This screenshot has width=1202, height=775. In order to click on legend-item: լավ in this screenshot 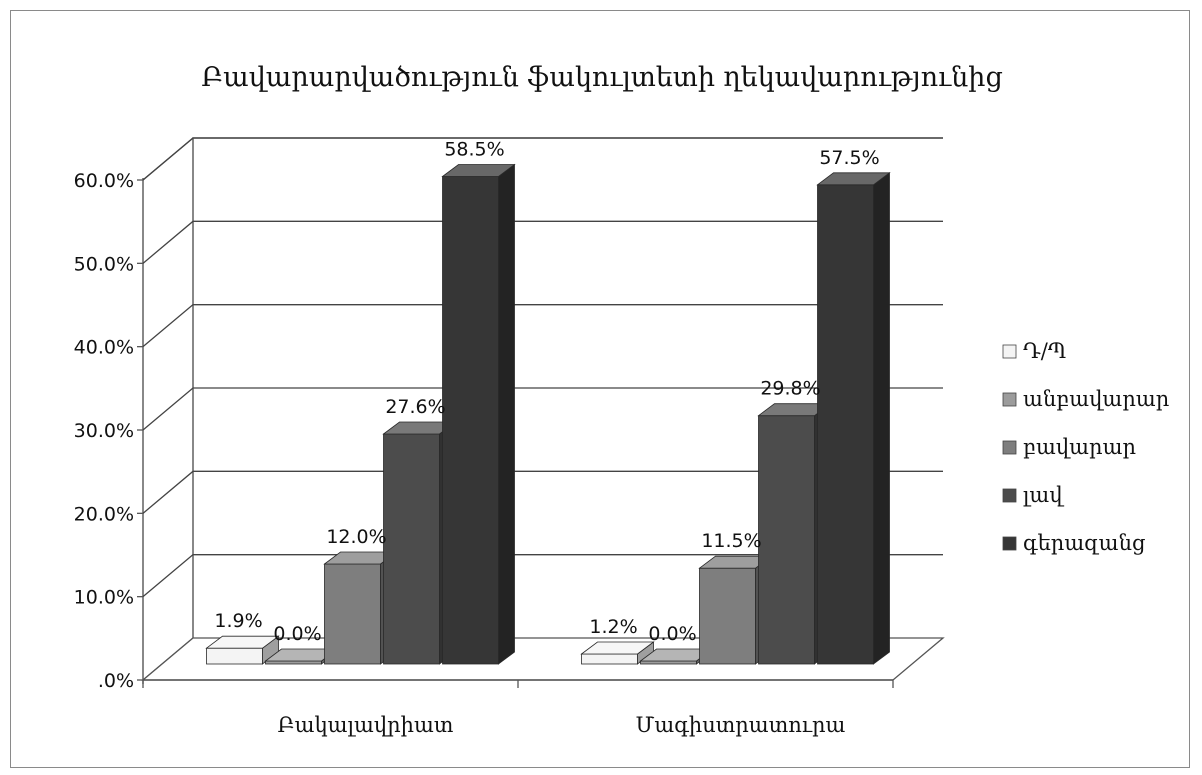, I will do `click(1033, 495)`.